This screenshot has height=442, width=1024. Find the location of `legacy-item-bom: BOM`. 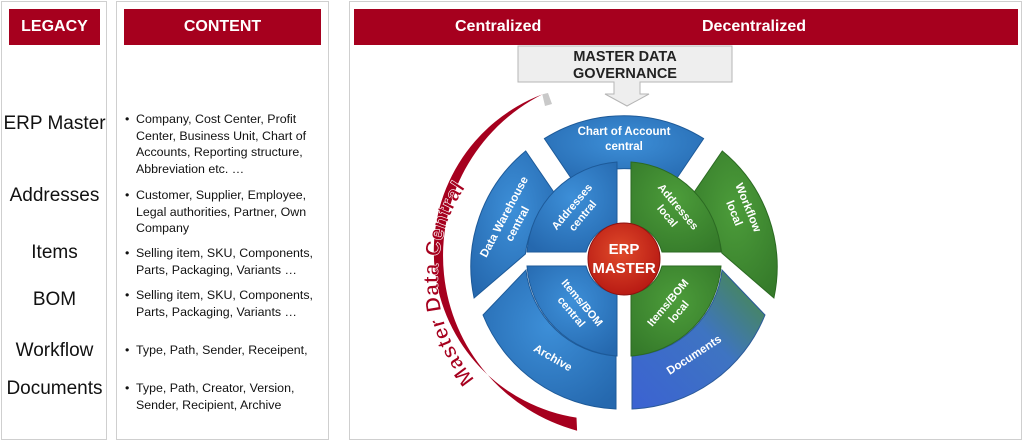

legacy-item-bom: BOM is located at coordinates (54, 299).